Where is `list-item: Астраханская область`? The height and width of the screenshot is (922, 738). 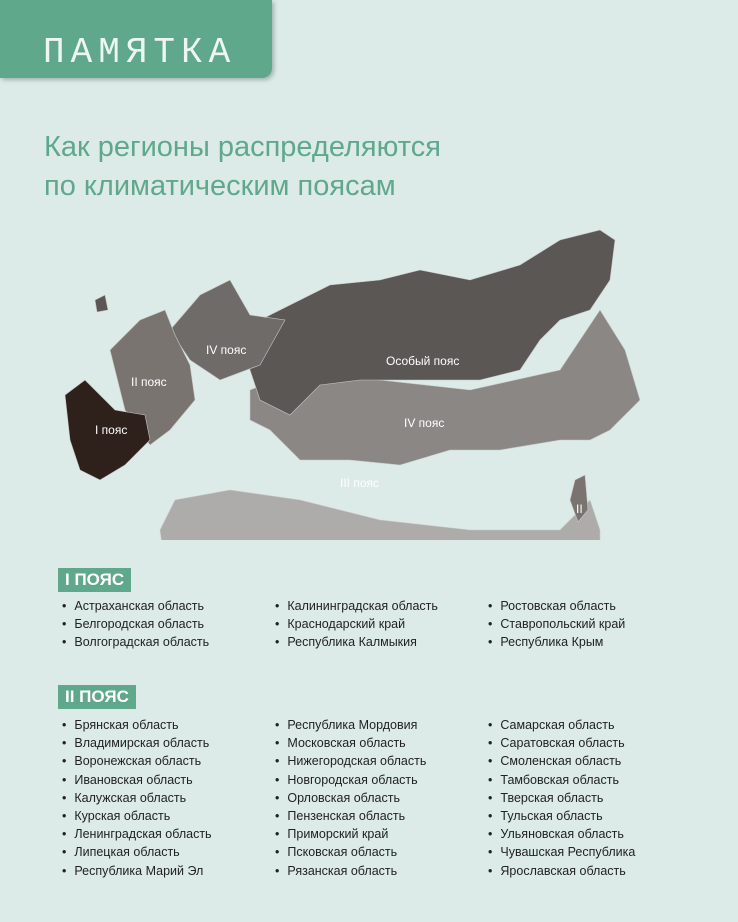
list-item: Астраханская область is located at coordinates (168, 606).